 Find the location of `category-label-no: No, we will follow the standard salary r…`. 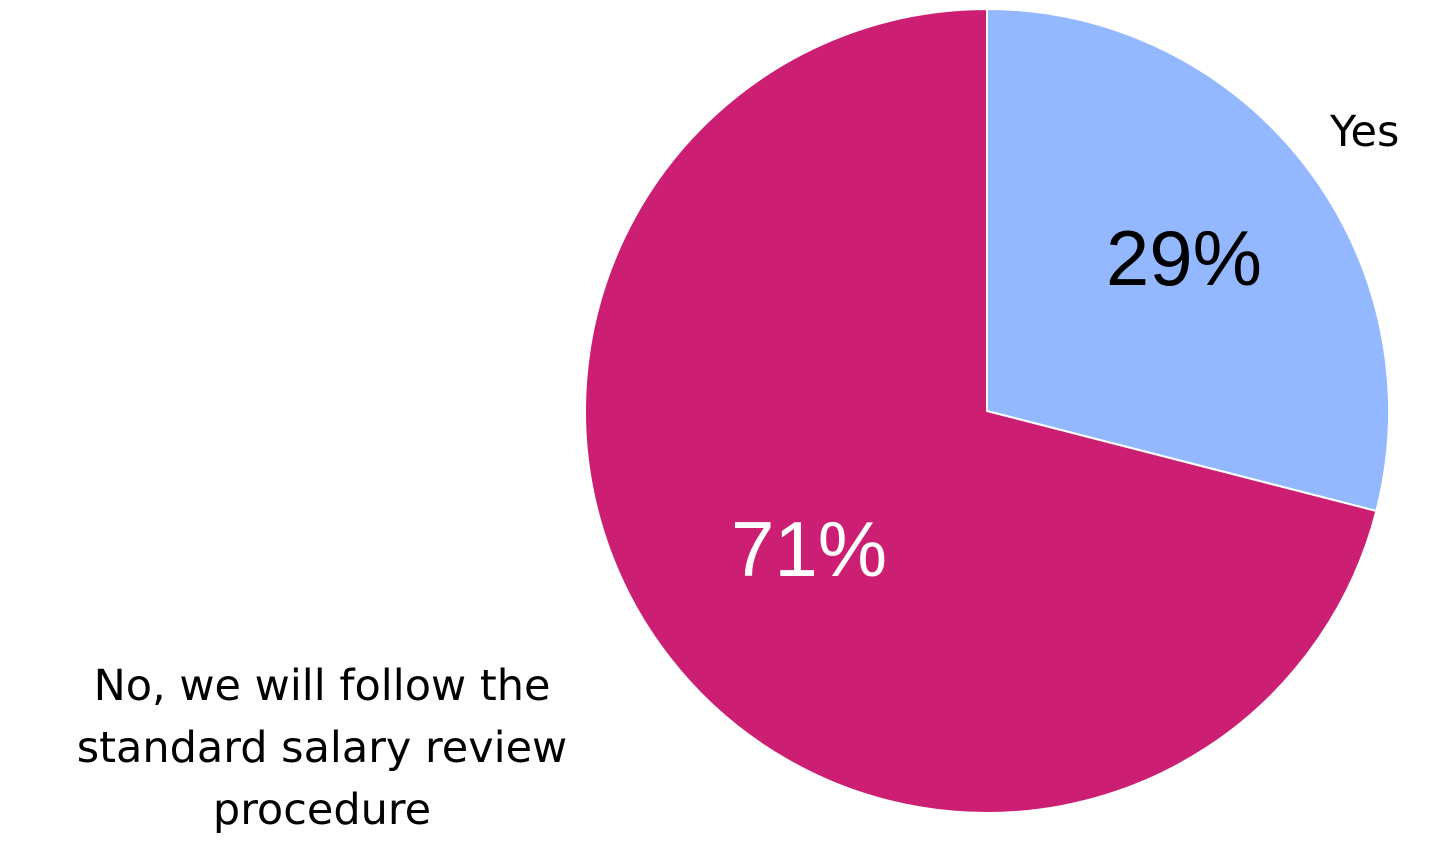

category-label-no: No, we will follow the standard salary r… is located at coordinates (322, 748).